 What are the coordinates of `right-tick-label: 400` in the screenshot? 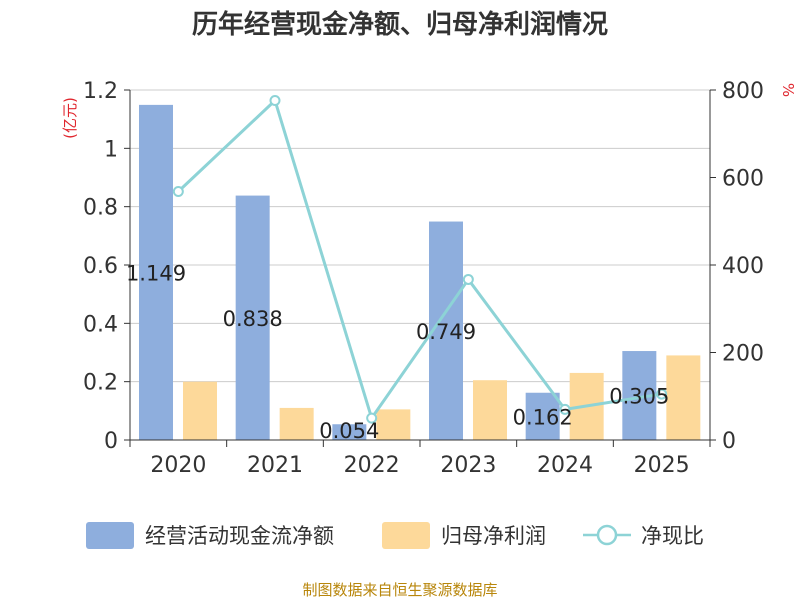 It's located at (743, 266).